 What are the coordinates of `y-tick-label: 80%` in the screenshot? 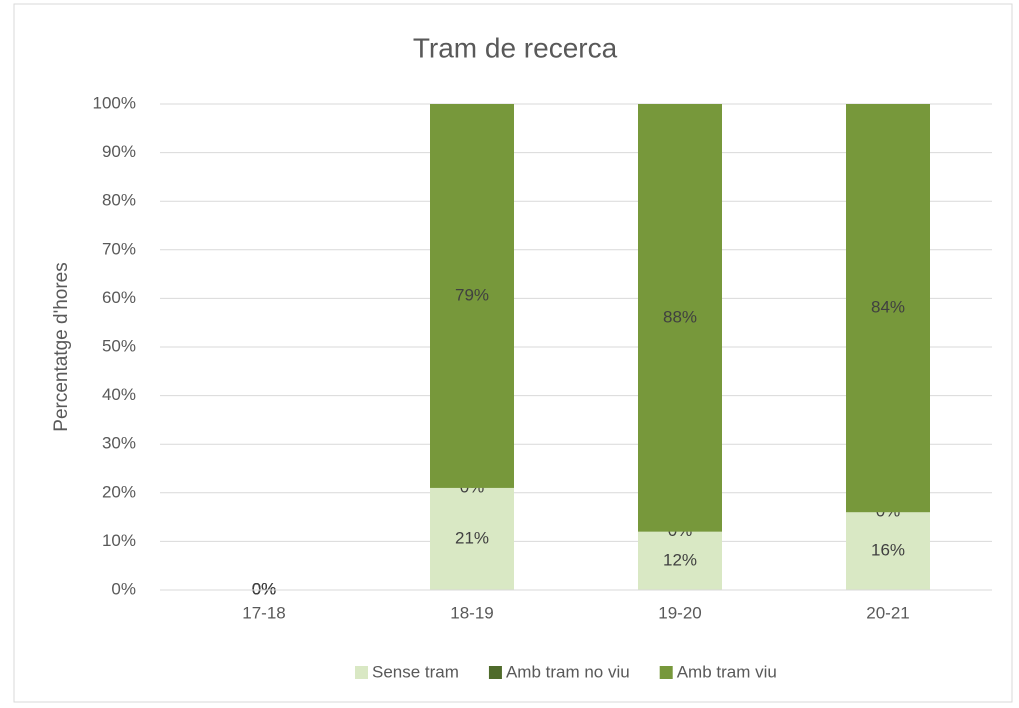 It's located at (119, 200).